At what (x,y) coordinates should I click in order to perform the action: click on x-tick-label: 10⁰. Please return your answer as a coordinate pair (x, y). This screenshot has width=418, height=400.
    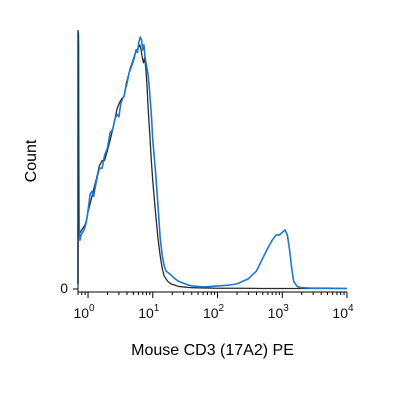
    Looking at the image, I should click on (84, 312).